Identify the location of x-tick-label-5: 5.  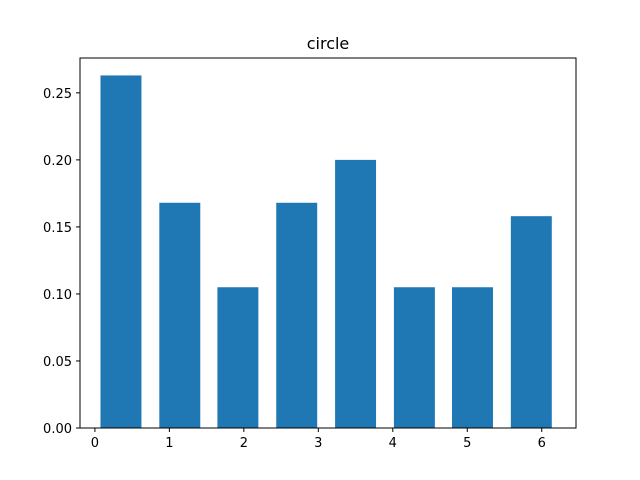
(467, 443).